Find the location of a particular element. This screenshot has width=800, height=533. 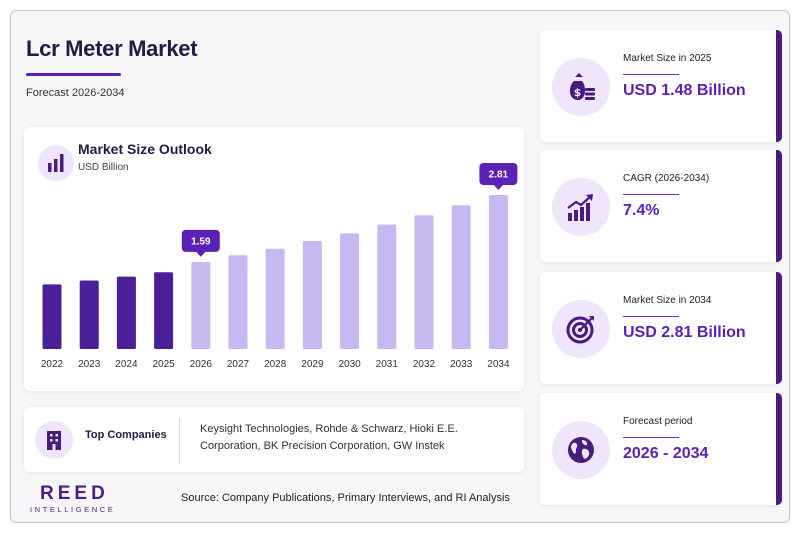

callout-2034: 2.81 is located at coordinates (498, 176).